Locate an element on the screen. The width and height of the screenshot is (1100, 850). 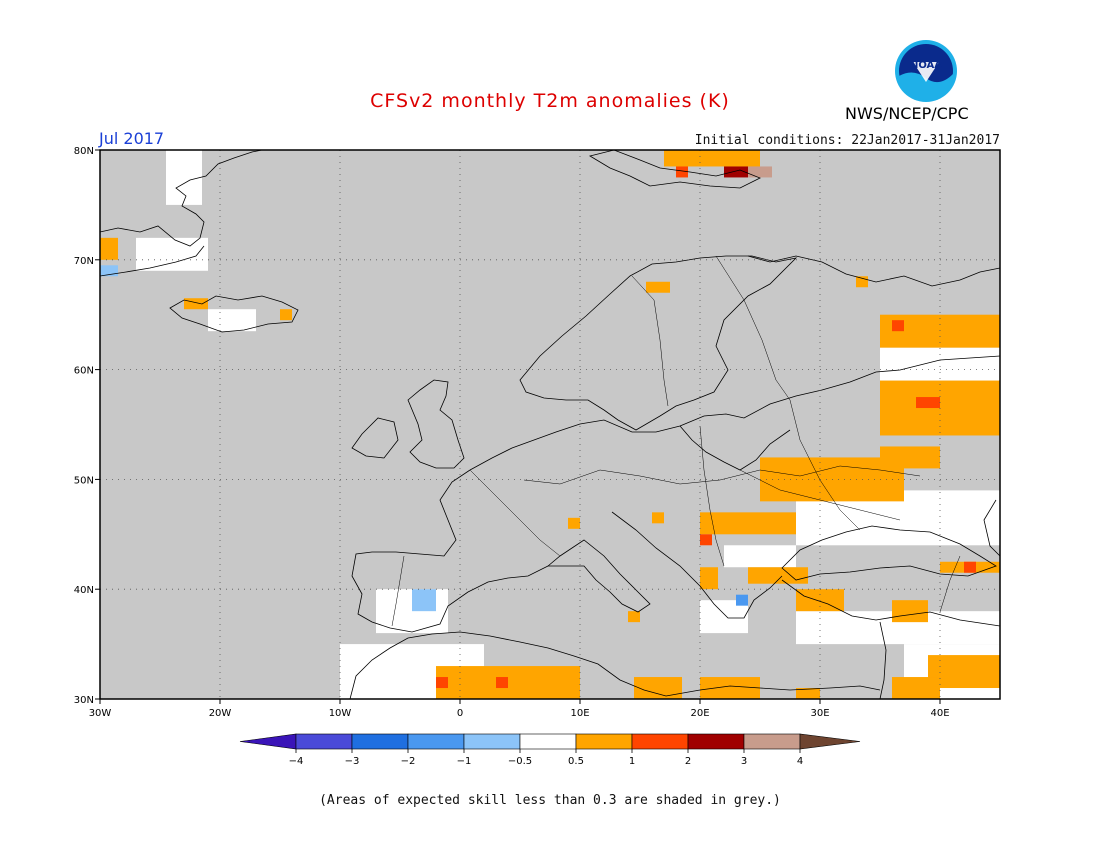
lat-label: 30N is located at coordinates (84, 700).